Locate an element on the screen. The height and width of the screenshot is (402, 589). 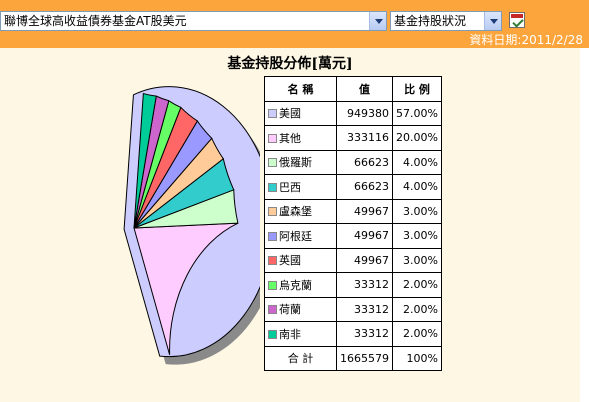
table-row: 烏克蘭 33312 2.00% is located at coordinates (352, 285).